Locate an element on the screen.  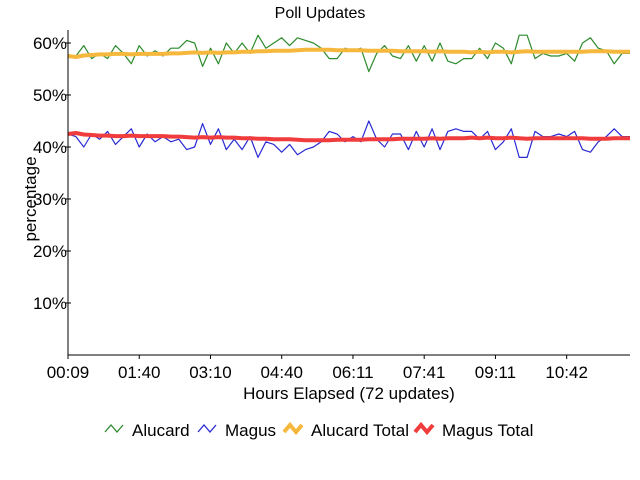
series-line-alucard-total is located at coordinates (348, 53).